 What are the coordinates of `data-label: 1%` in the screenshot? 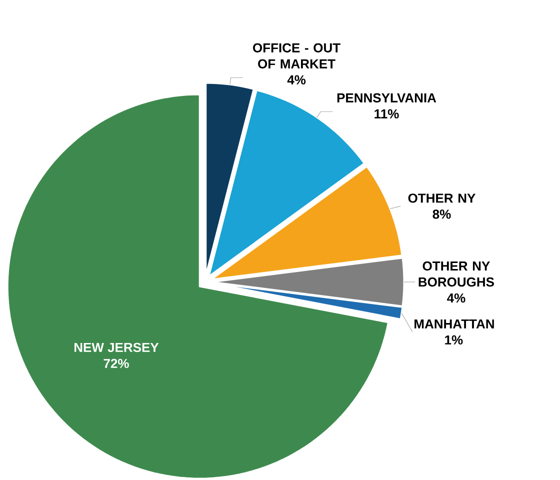 It's located at (454, 340).